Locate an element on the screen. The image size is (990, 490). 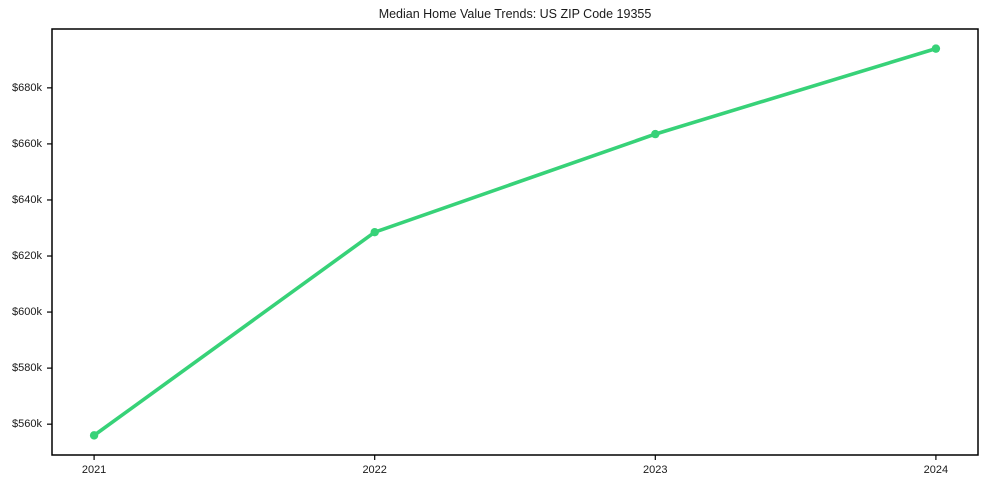
x-axis-tick-label: 2023 is located at coordinates (655, 470).